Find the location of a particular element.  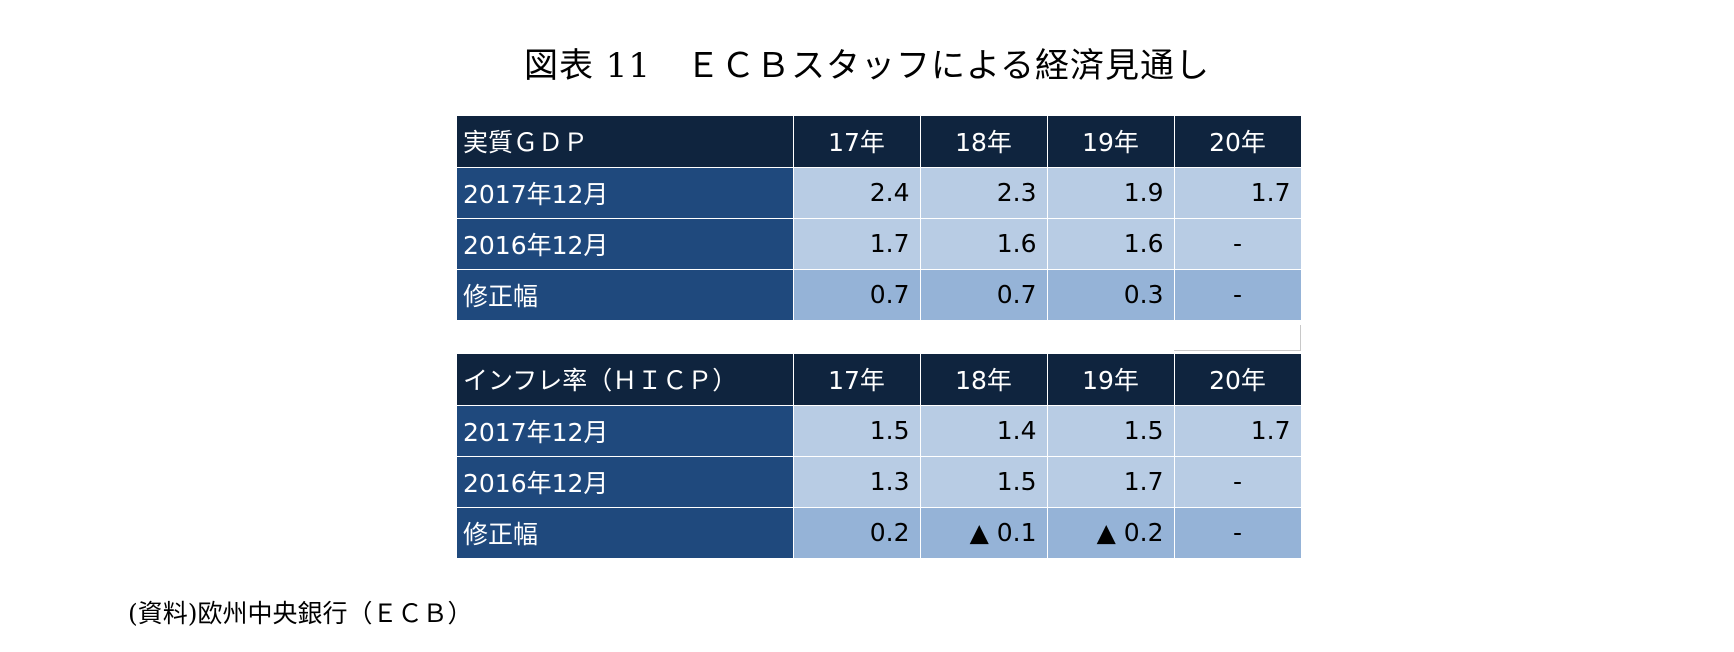

table-row: 修正幅 0.7 0.7 0.3 - is located at coordinates (879, 295).